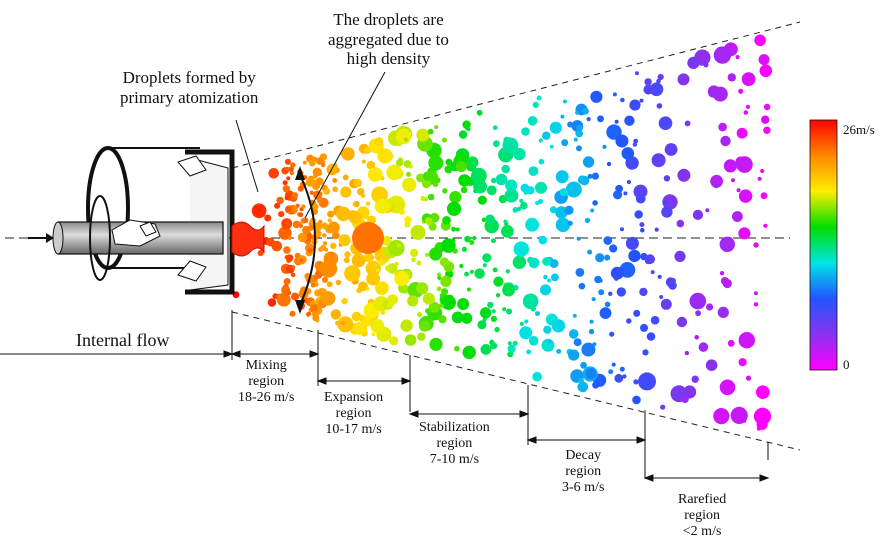  What do you see at coordinates (354, 414) in the screenshot?
I see `region-label-expansion: Expansion region 10-17 m/s` at bounding box center [354, 414].